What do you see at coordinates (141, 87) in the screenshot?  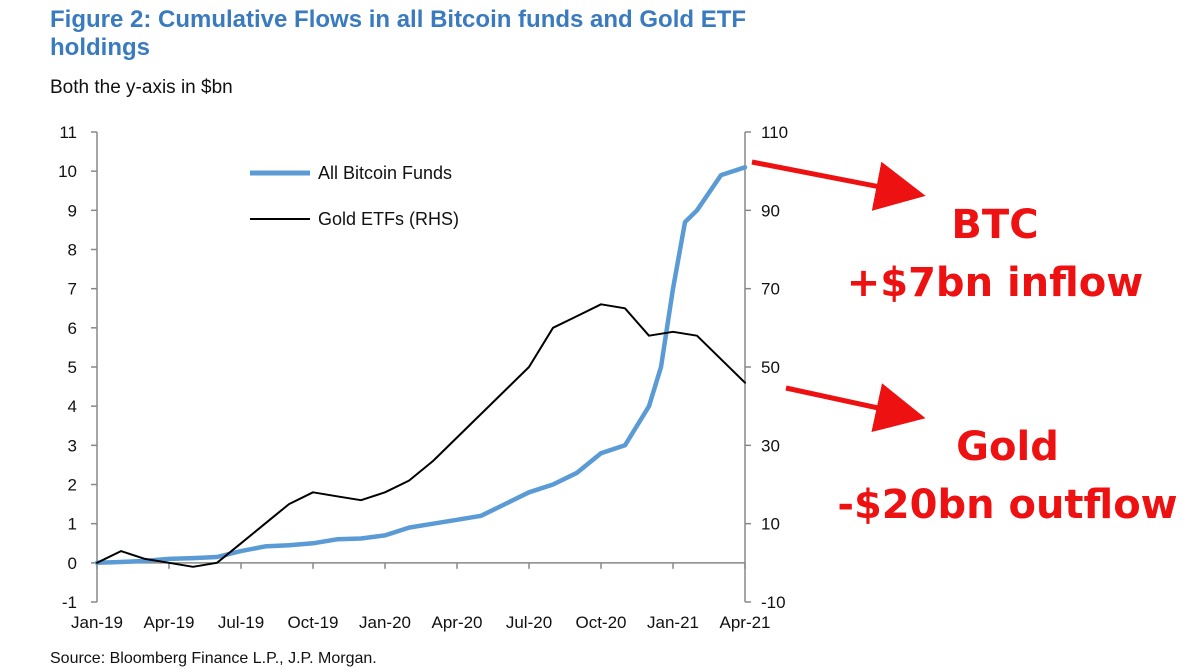 I see `chart-subtitle: Both the y-axis in $bn` at bounding box center [141, 87].